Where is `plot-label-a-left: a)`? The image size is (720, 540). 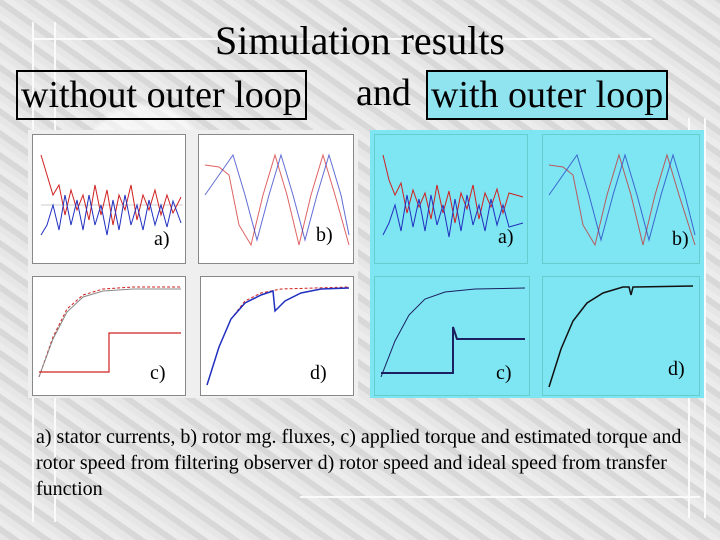
plot-label-a-left: a) is located at coordinates (162, 239).